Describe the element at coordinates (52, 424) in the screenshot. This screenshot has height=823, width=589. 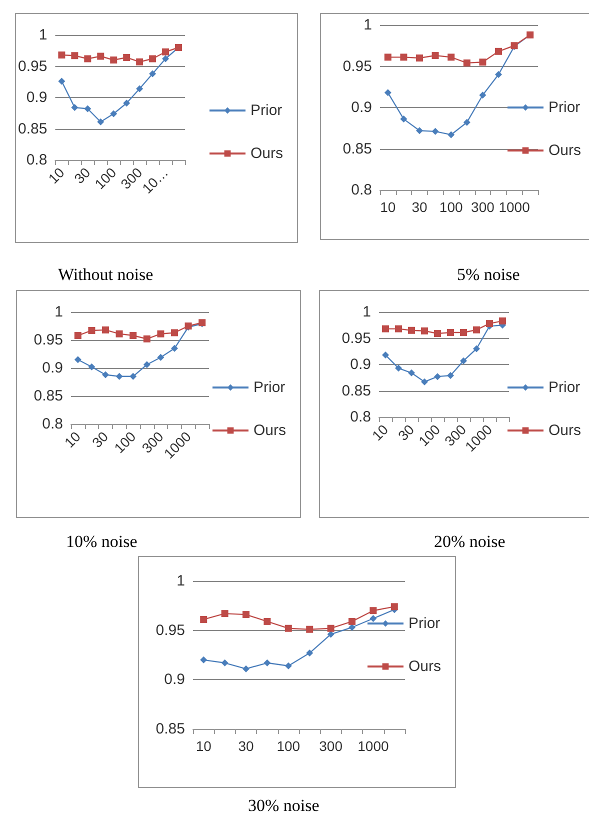
I see `y-tick-label: 0.8` at that location.